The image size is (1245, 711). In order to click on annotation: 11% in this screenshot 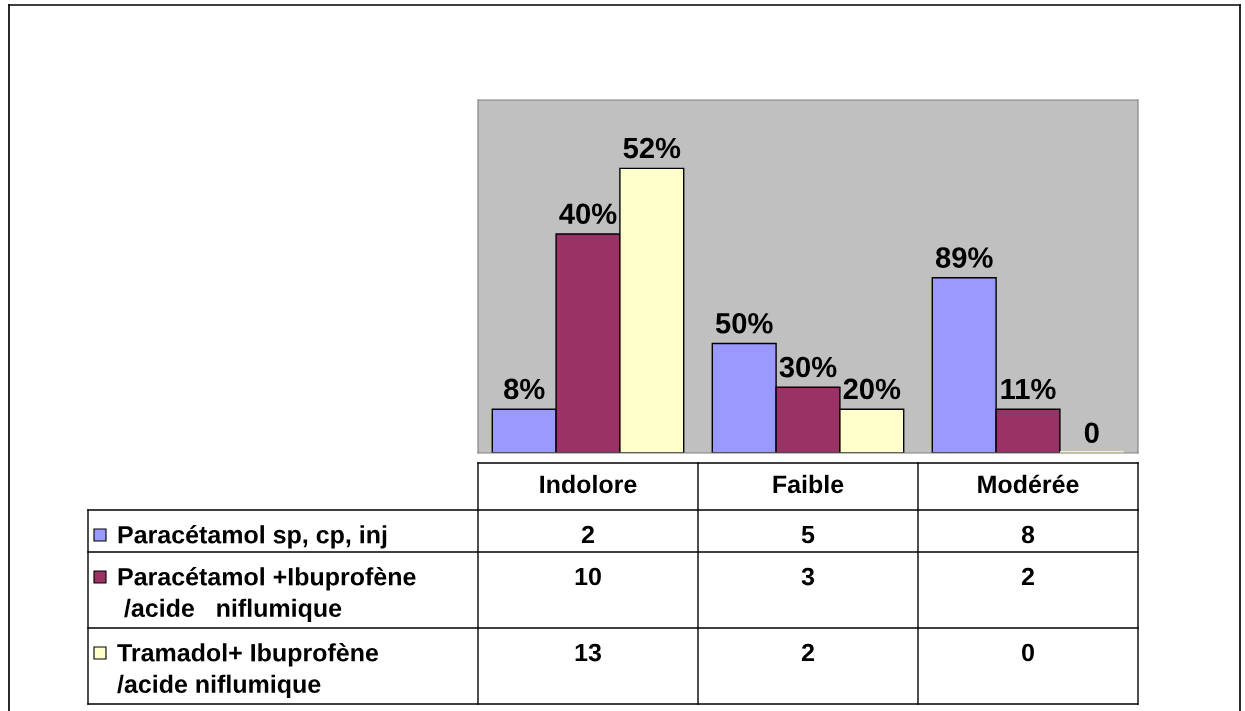, I will do `click(1028, 389)`.